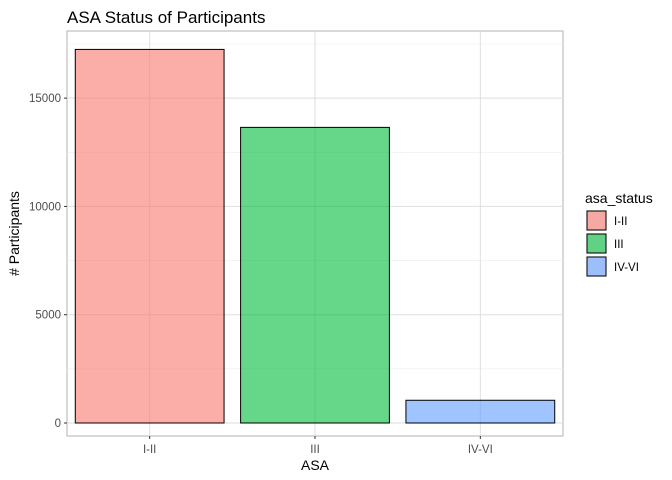  What do you see at coordinates (596, 266) in the screenshot?
I see `legend-swatch-iv-vi` at bounding box center [596, 266].